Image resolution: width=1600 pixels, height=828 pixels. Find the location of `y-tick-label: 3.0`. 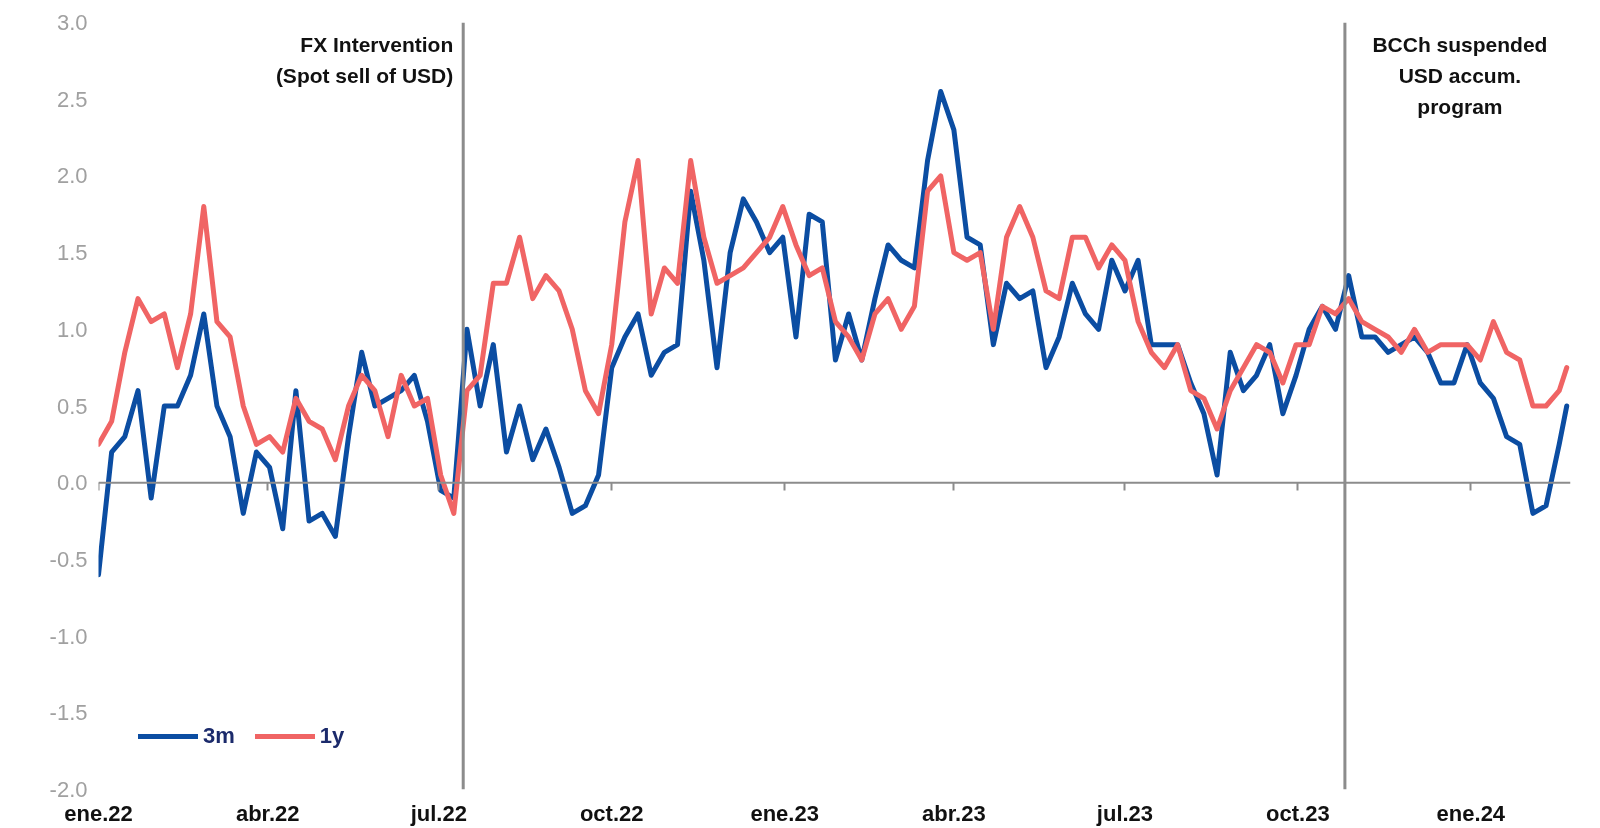

y-tick-label: 3.0 is located at coordinates (72, 22).